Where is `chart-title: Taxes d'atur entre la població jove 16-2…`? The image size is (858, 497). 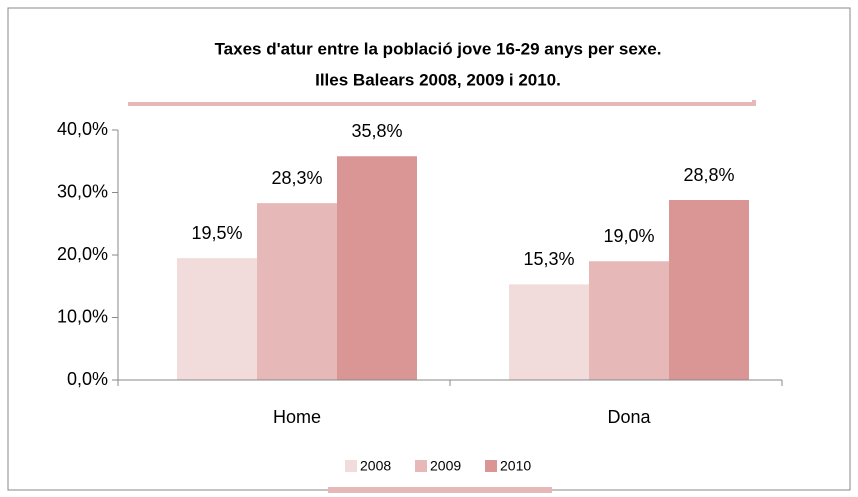
chart-title: Taxes d'atur entre la població jove 16-2… is located at coordinates (438, 48).